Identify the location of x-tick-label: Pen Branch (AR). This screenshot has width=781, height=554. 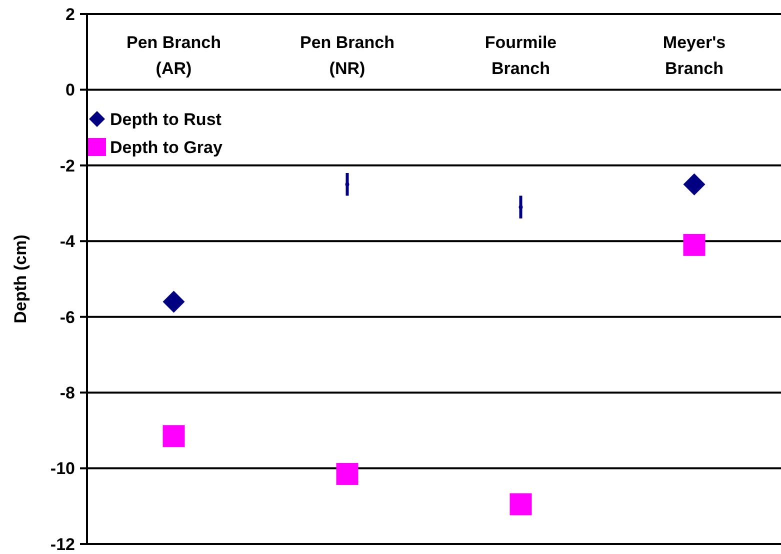
(173, 55).